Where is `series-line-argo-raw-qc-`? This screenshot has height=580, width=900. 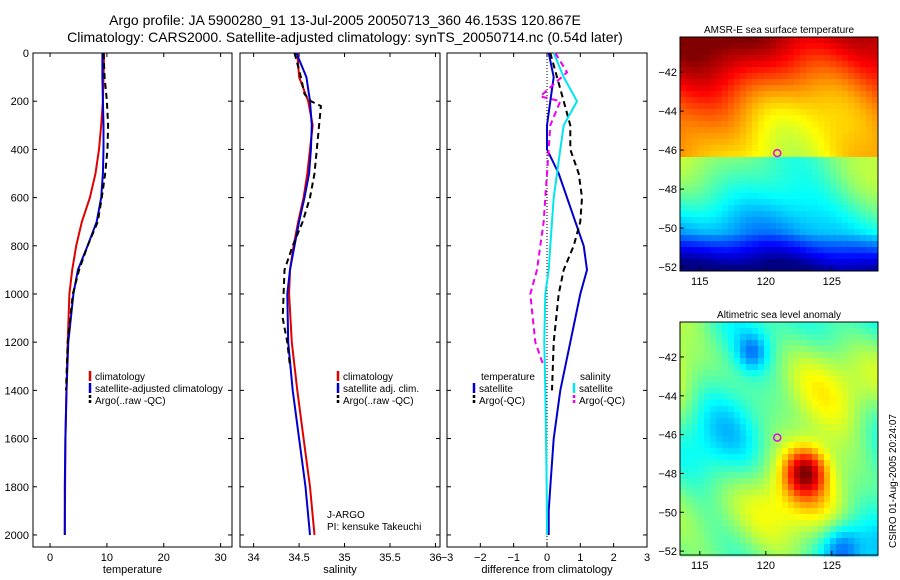 series-line-argo-raw-qc- is located at coordinates (301, 209).